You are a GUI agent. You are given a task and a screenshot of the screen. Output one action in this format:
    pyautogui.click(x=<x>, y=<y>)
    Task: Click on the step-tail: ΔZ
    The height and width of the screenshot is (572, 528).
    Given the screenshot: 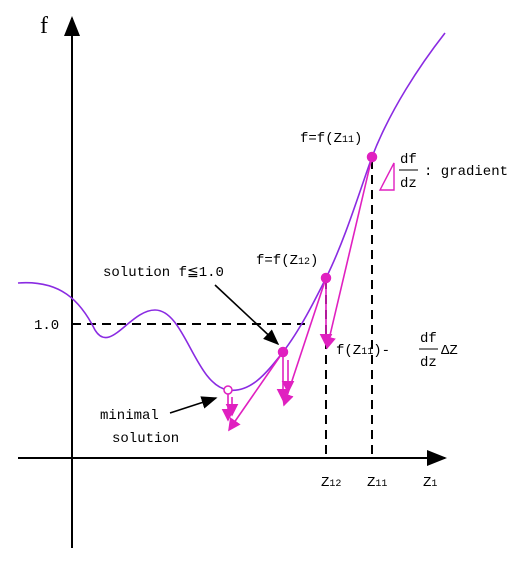 What is the action you would take?
    pyautogui.click(x=449, y=351)
    